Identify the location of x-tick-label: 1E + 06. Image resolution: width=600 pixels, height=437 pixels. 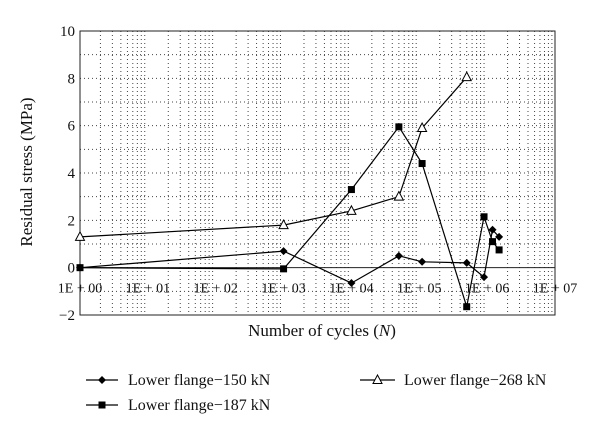
(487, 289).